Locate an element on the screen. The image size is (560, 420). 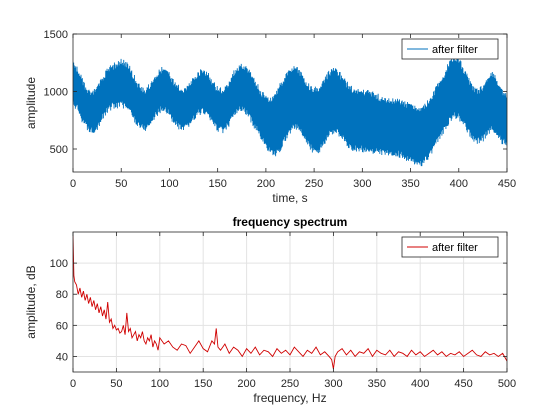
y-axis-label: amplitude is located at coordinates (31, 103).